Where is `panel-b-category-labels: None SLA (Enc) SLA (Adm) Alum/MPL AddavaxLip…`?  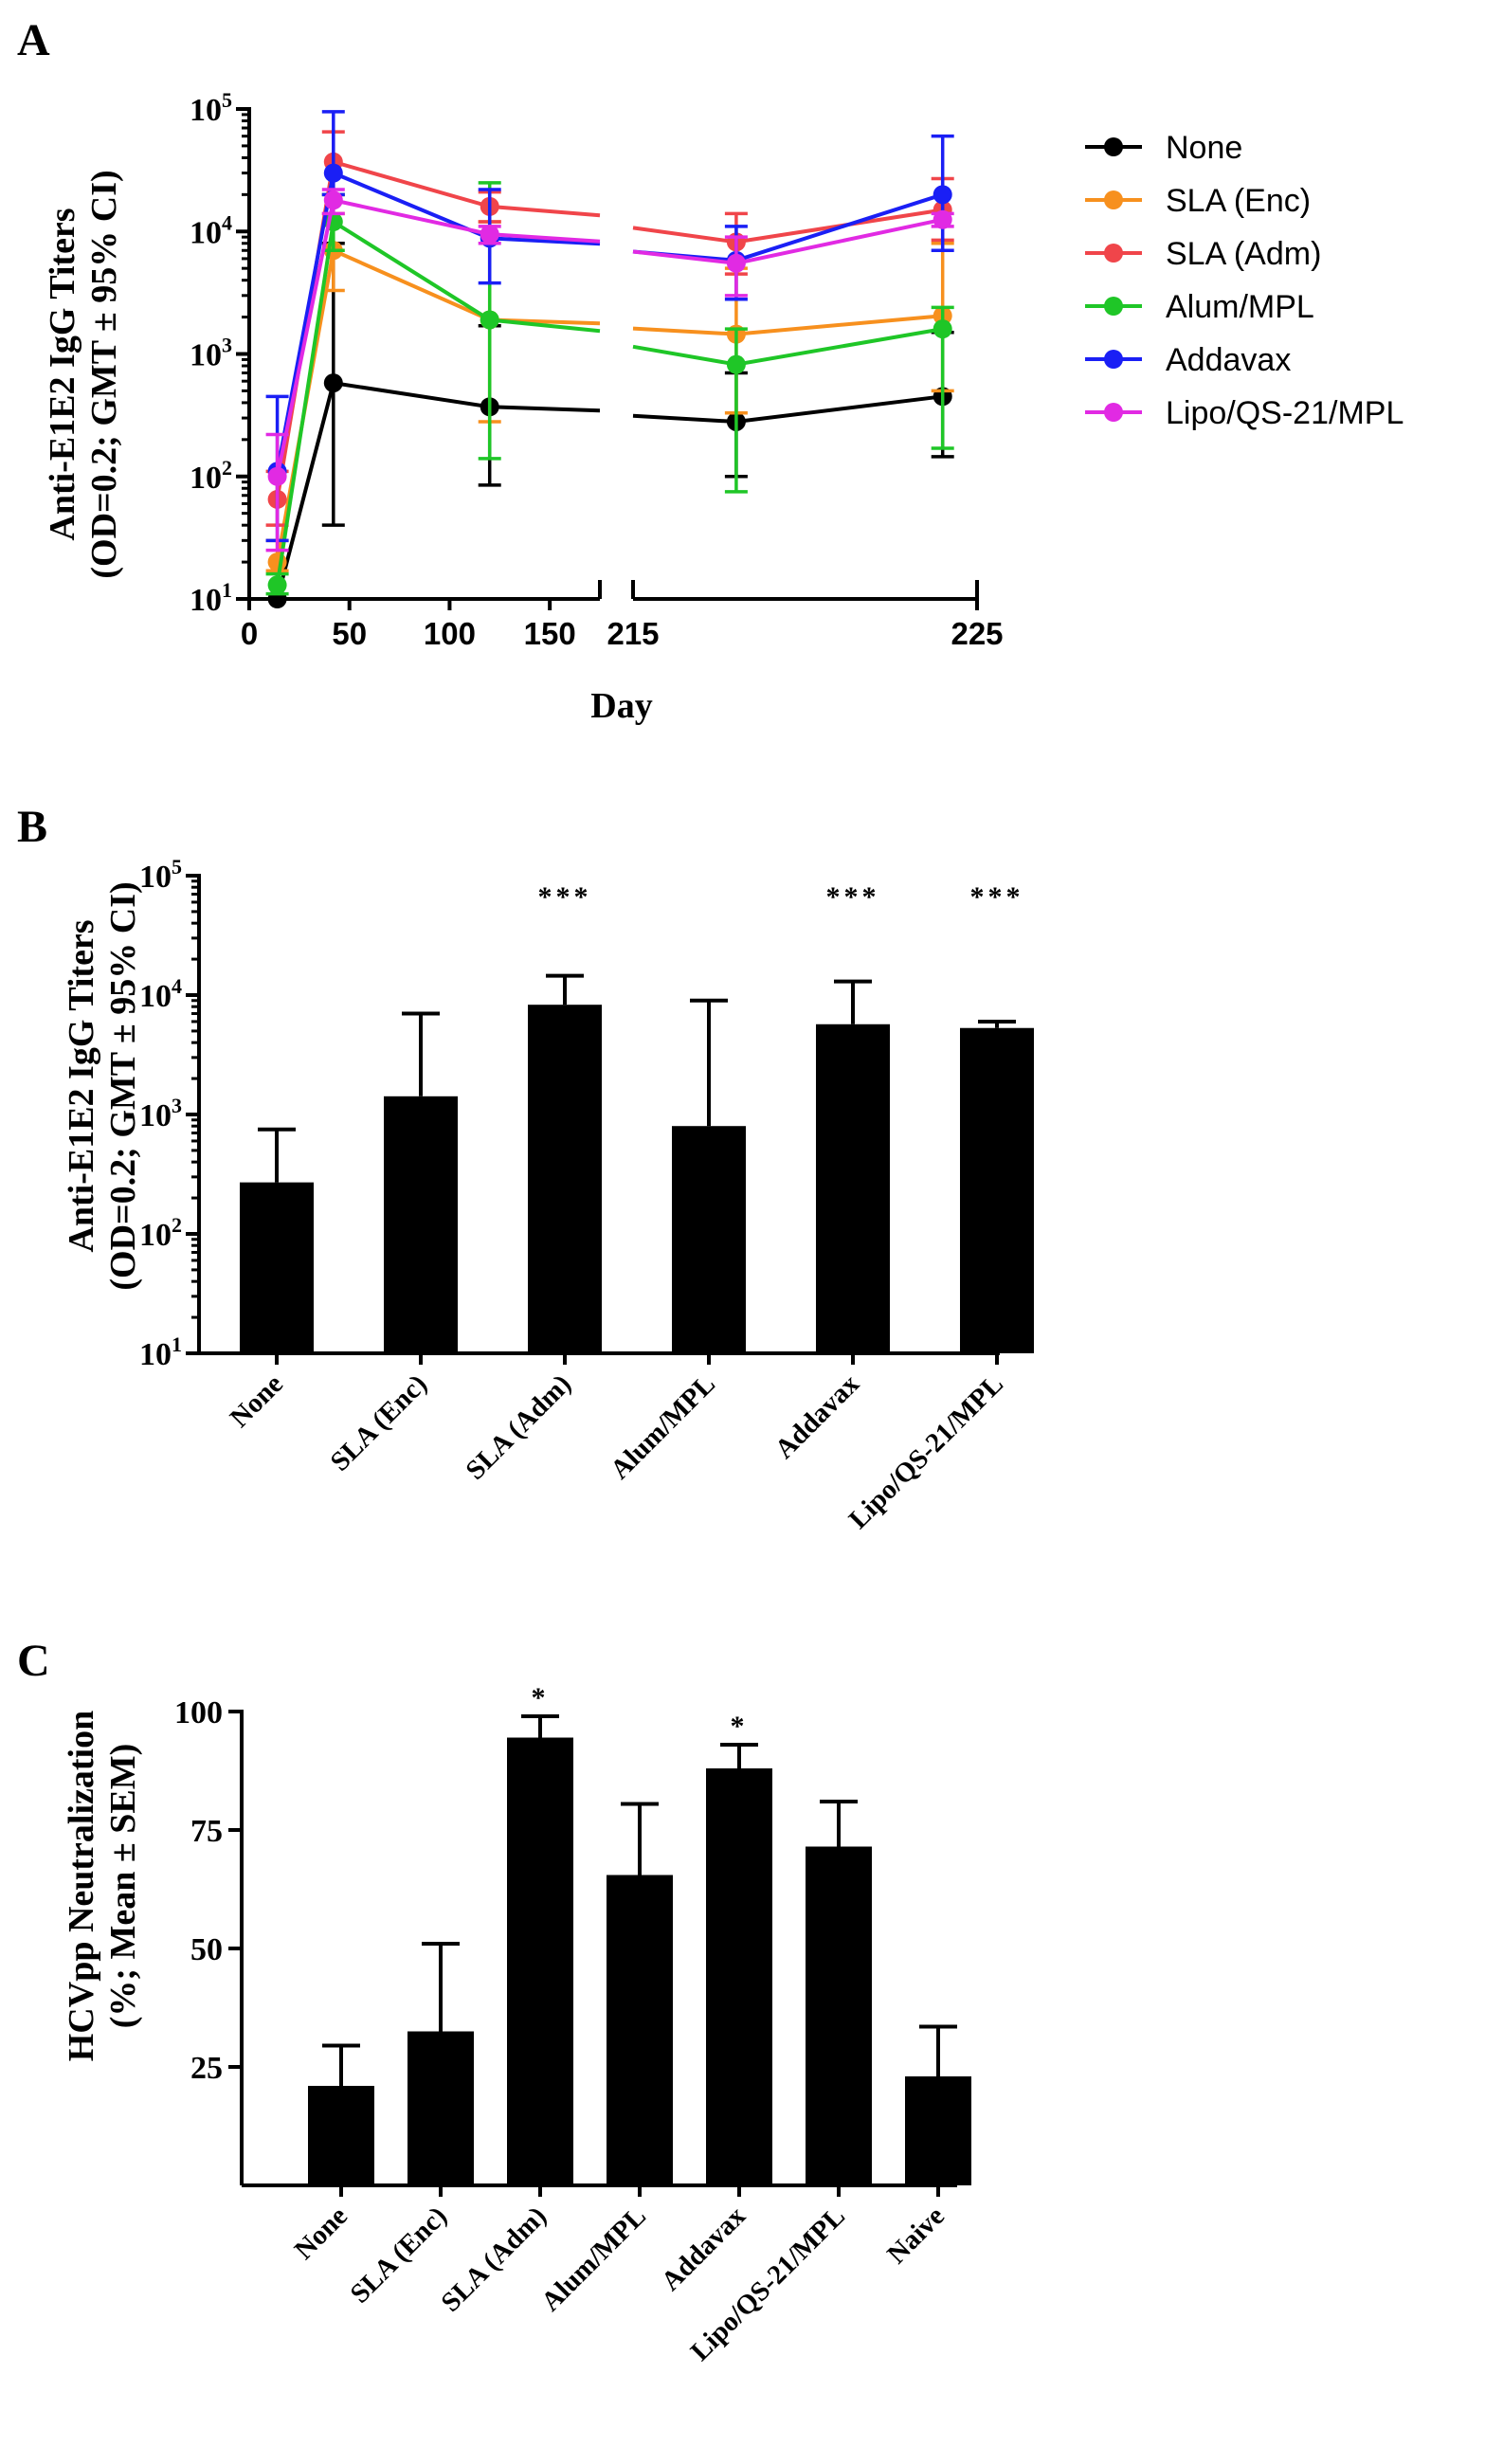
panel-b-category-labels: None SLA (Enc) SLA (Adm) Alum/MPL AddavaxLip… is located at coordinates (617, 1451).